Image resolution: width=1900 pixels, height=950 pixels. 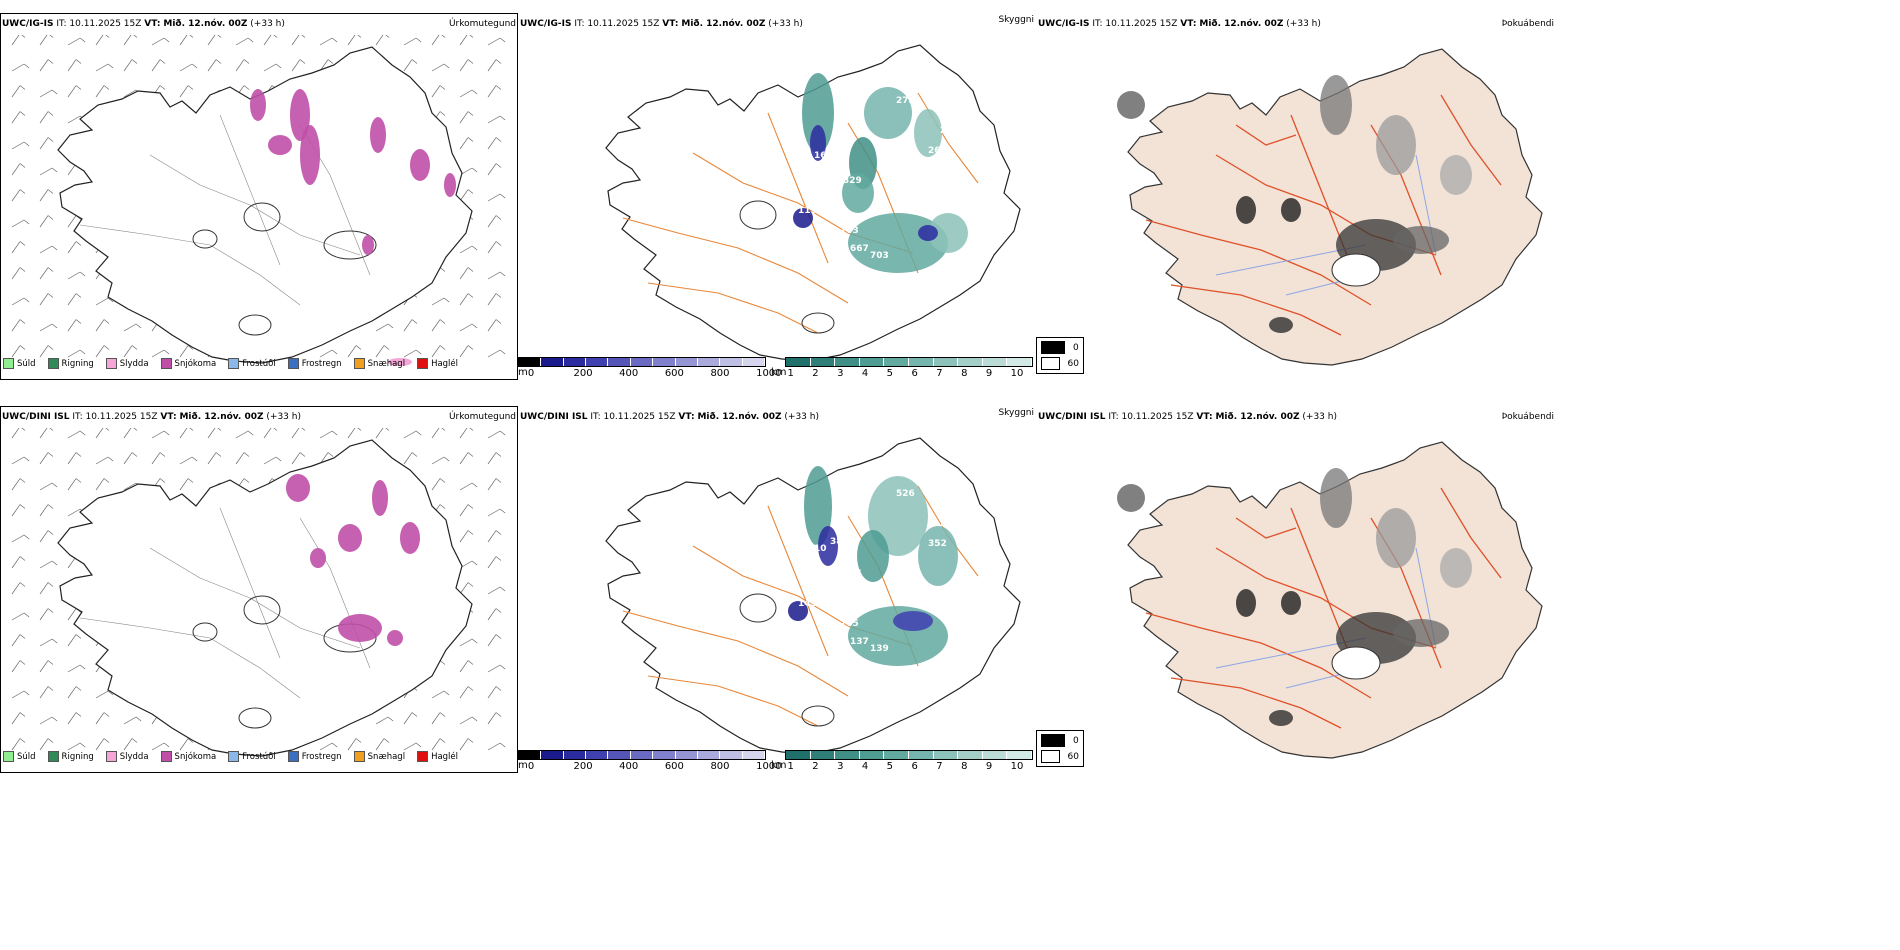 I want to click on colorbar-tick: 2, so click(x=815, y=766).